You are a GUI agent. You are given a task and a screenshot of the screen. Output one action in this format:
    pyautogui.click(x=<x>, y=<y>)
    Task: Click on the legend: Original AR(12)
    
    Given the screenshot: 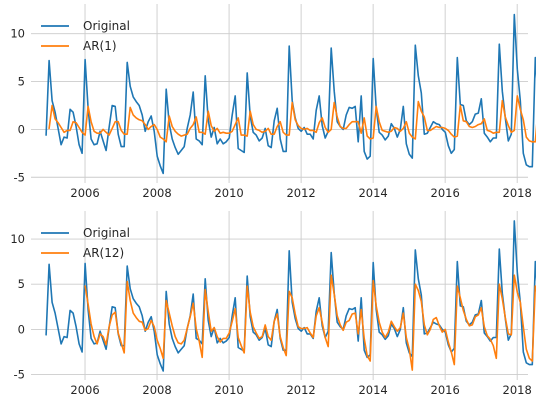 What is the action you would take?
    pyautogui.click(x=85, y=243)
    